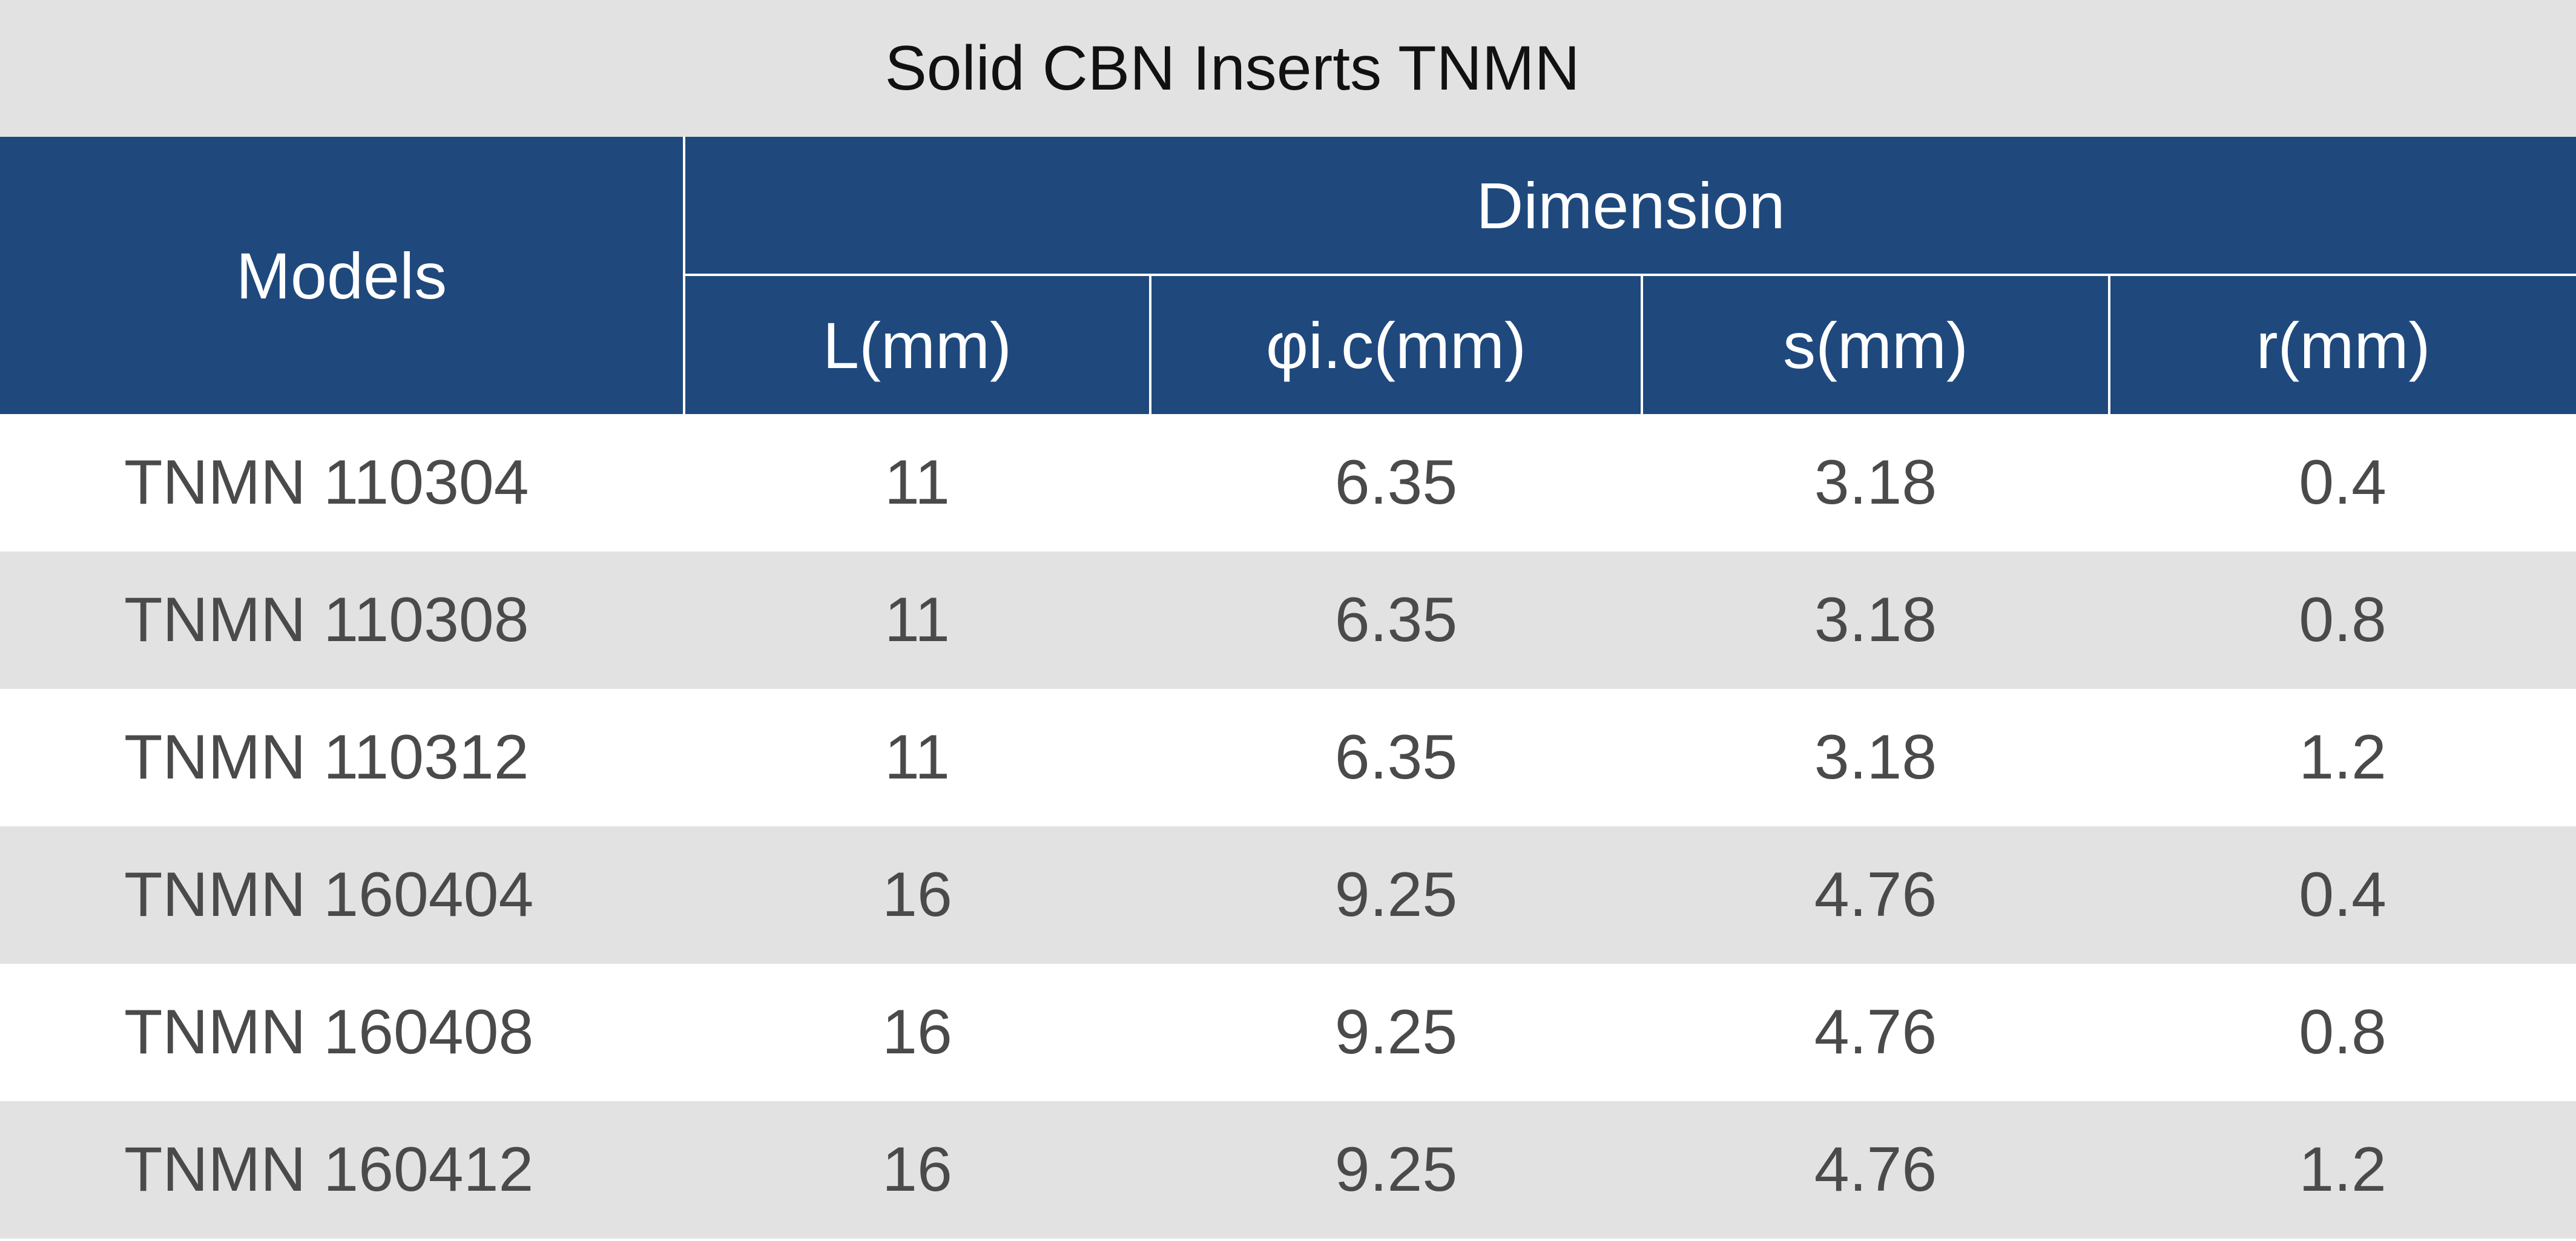 The height and width of the screenshot is (1241, 2576). What do you see at coordinates (342, 1170) in the screenshot?
I see `cell-model: TNMN 160412` at bounding box center [342, 1170].